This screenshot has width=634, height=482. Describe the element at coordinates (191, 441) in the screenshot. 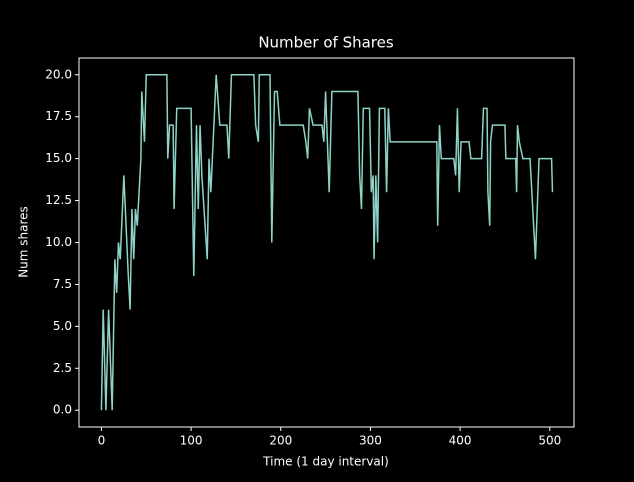

I see `x-tick-label: 100` at that location.